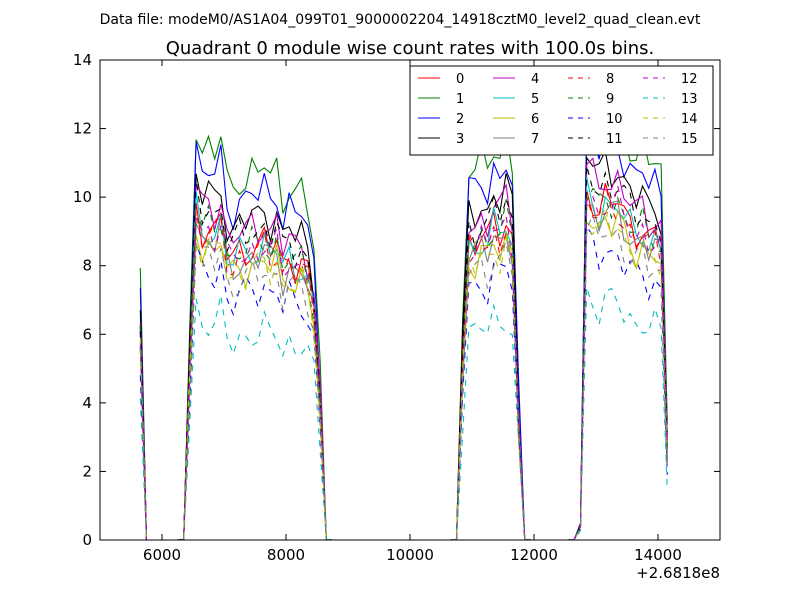 The height and width of the screenshot is (600, 800). I want to click on x-offset-label: +2.6818e8, so click(678, 573).